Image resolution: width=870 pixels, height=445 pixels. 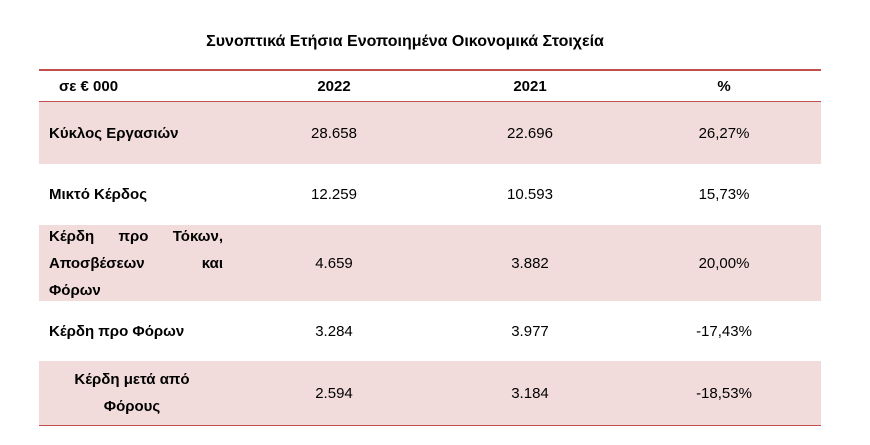 I want to click on cell-pct: -17,43%, so click(x=724, y=331).